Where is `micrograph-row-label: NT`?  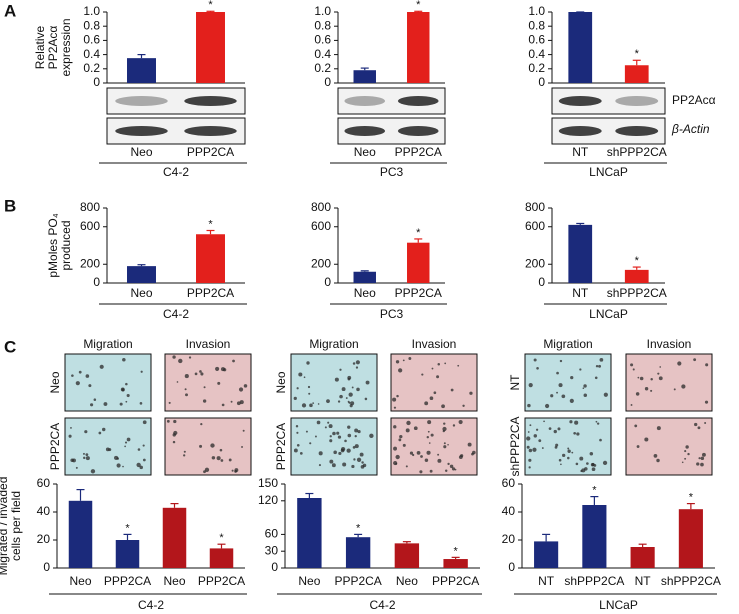
micrograph-row-label: NT is located at coordinates (515, 382).